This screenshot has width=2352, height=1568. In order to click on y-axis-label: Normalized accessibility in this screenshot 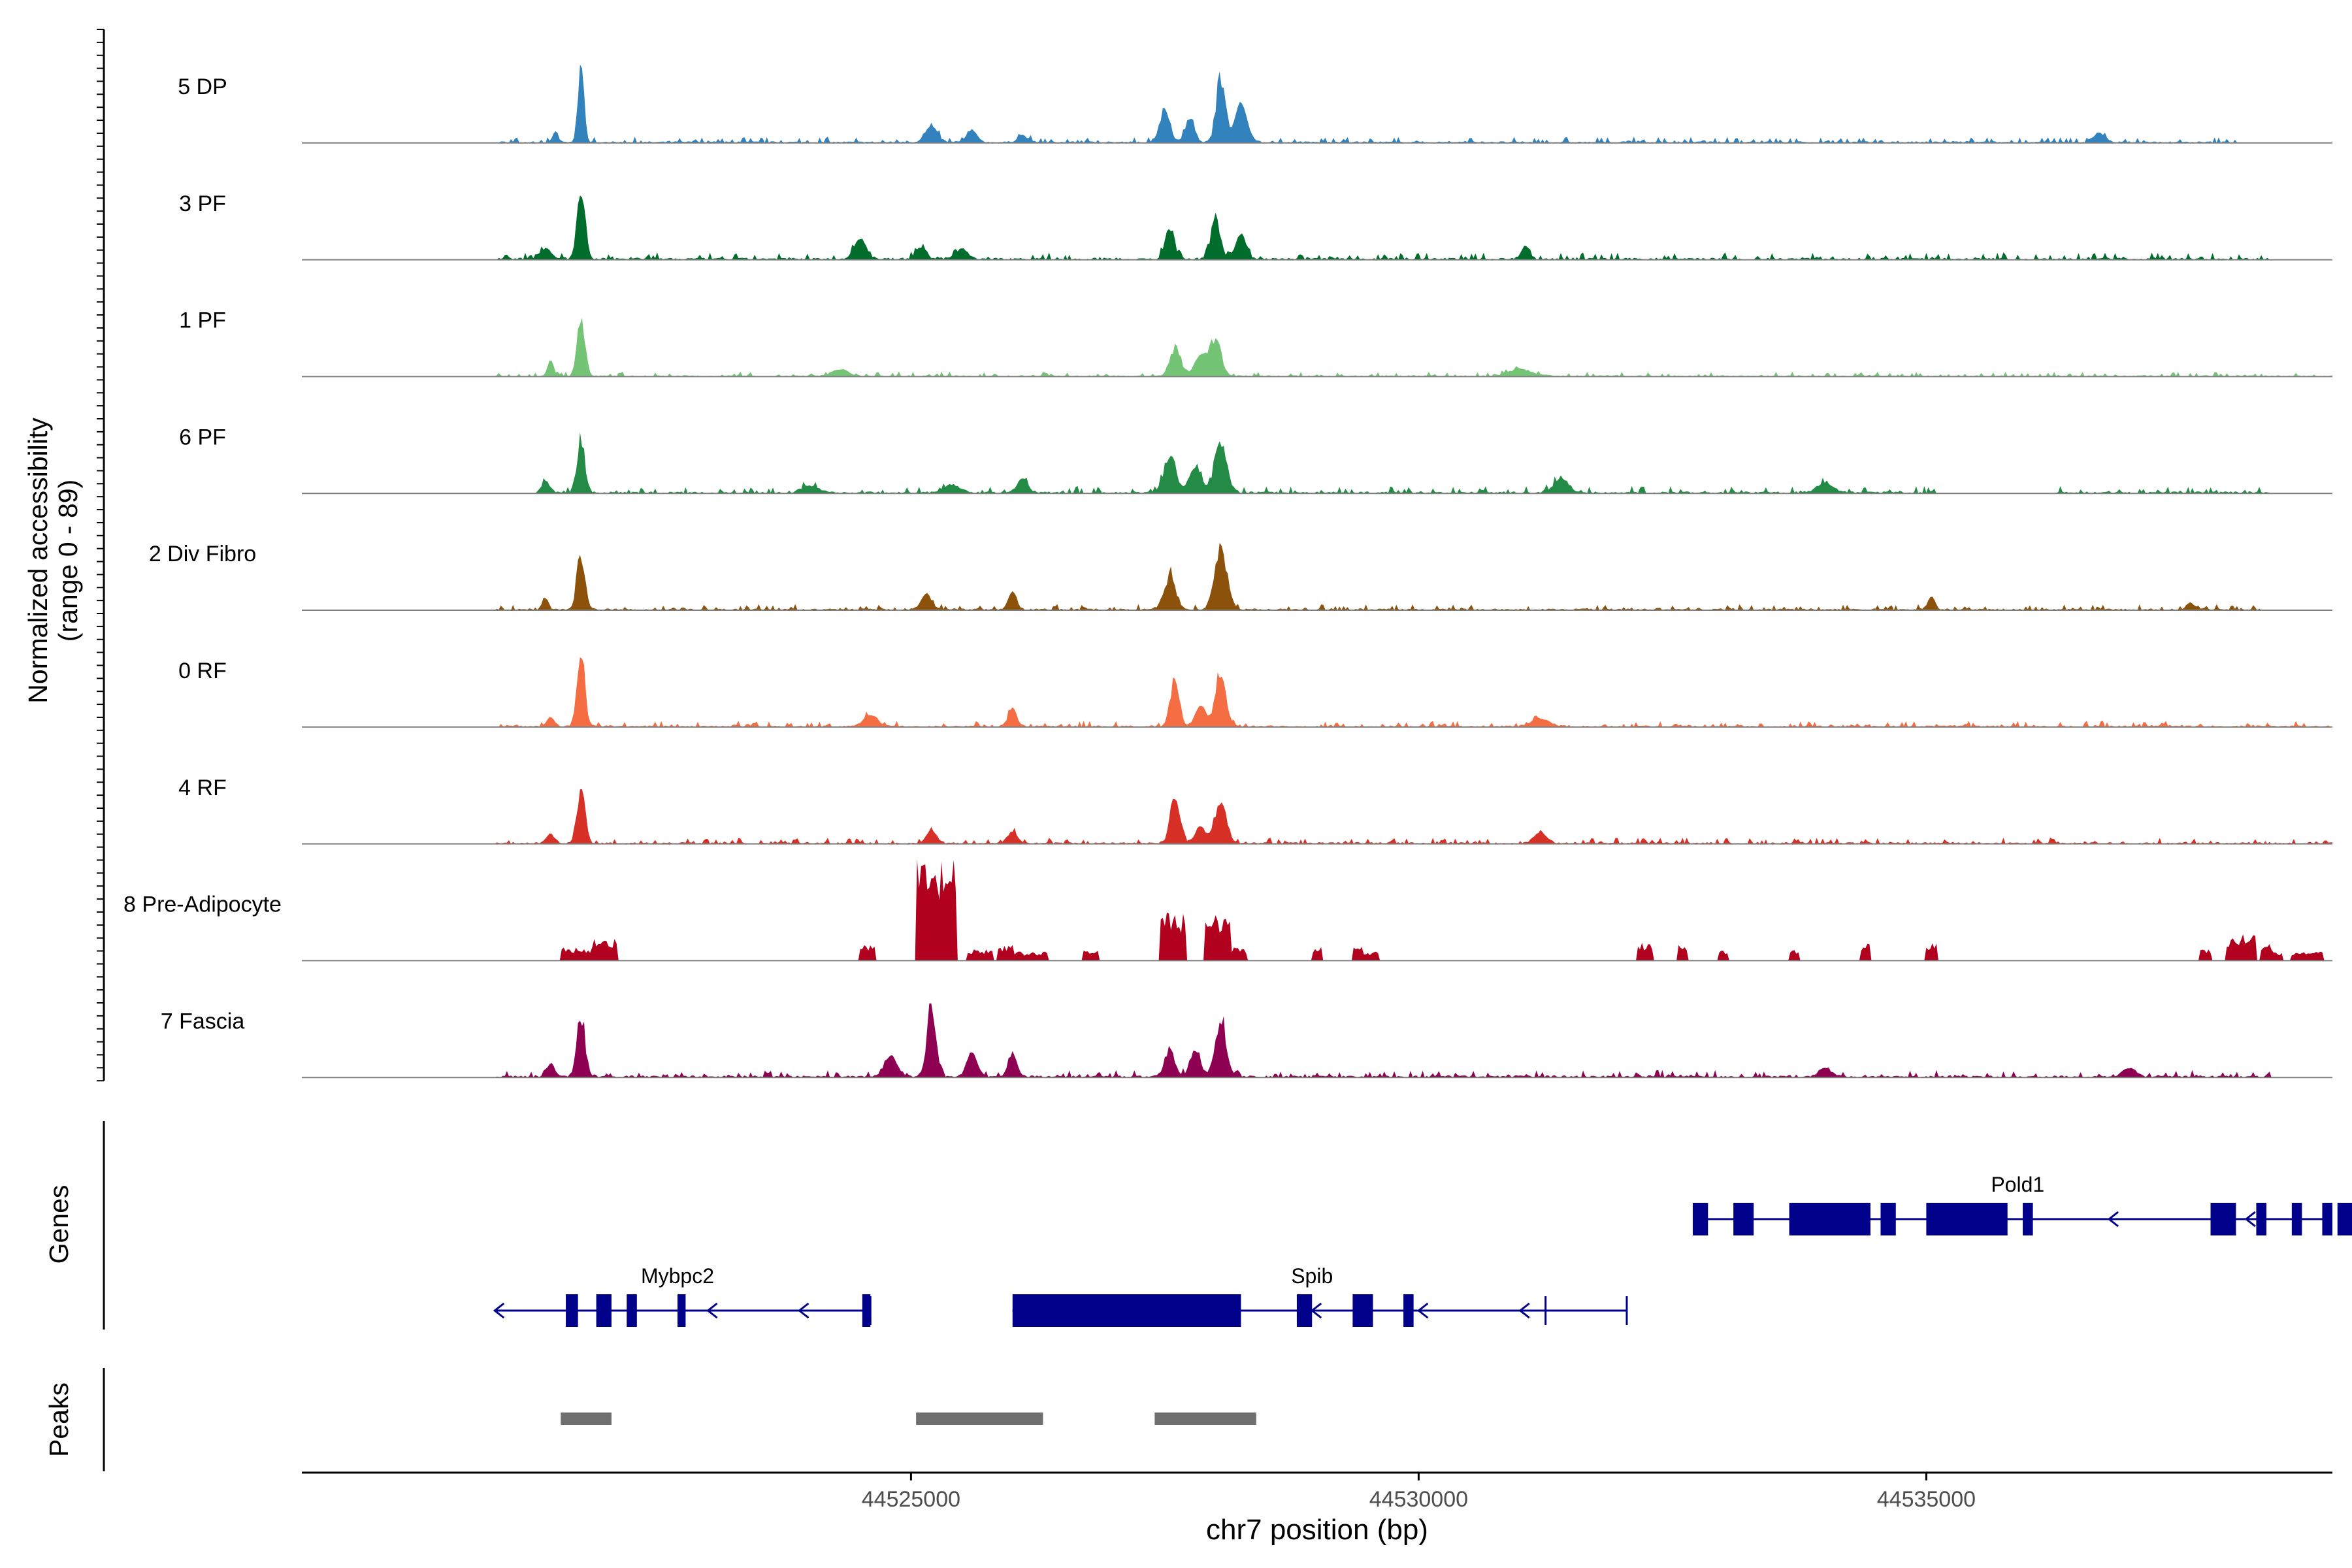, I will do `click(38, 560)`.